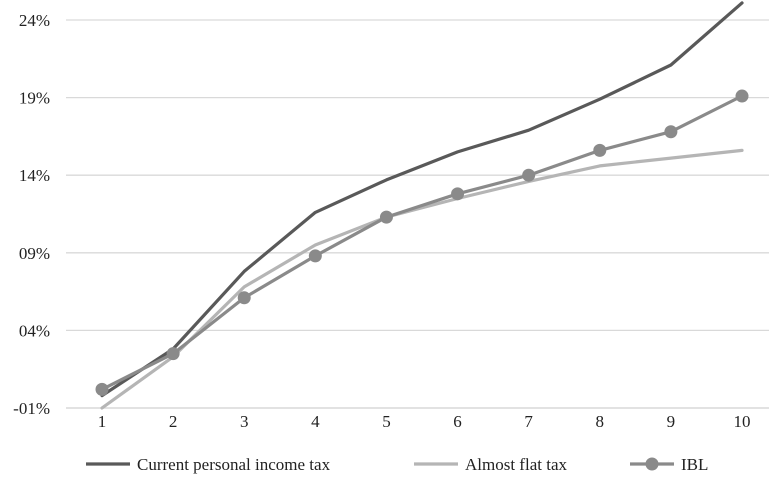 The width and height of the screenshot is (769, 482). Describe the element at coordinates (528, 421) in the screenshot. I see `x-tick-label: 7` at that location.